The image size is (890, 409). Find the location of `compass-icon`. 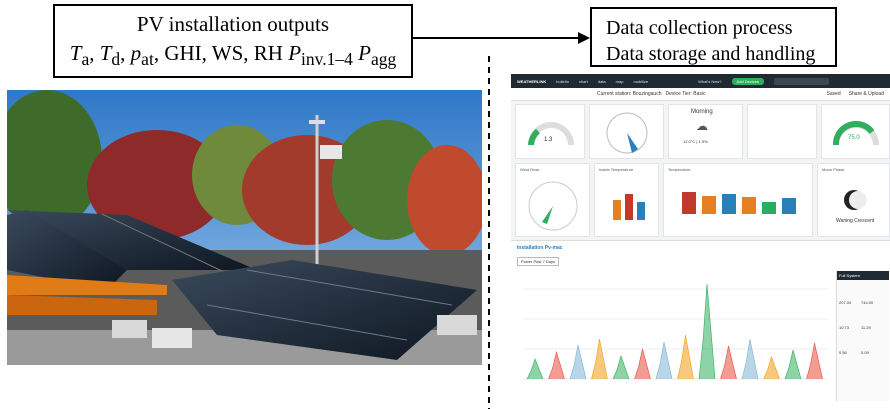

compass-icon is located at coordinates (627, 133).